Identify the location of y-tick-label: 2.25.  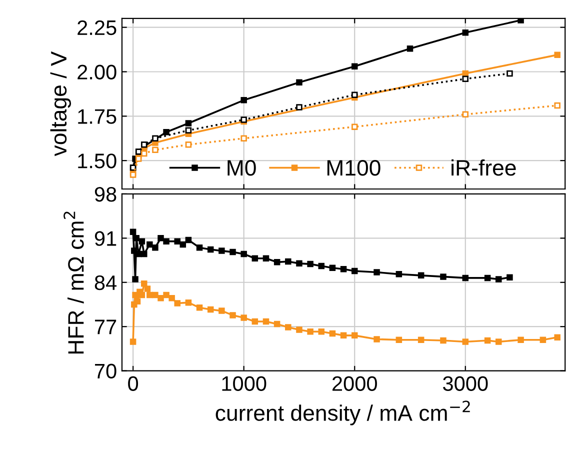
(97, 28).